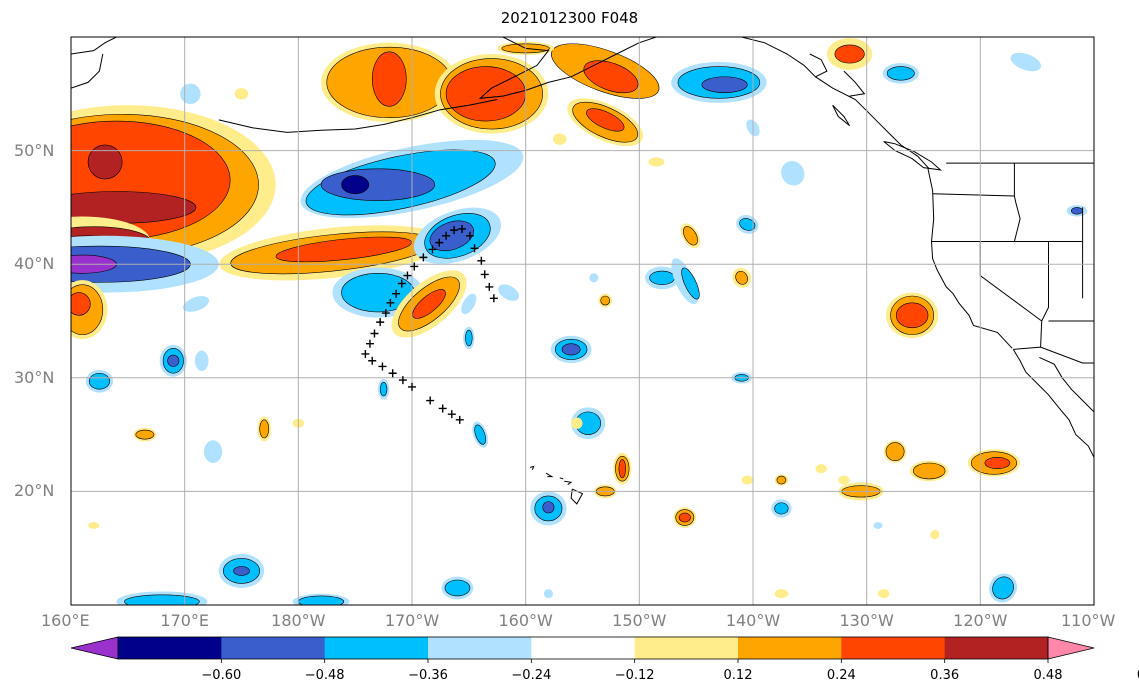 The width and height of the screenshot is (1139, 698). What do you see at coordinates (1138, 675) in the screenshot?
I see `colorbar-label-9: 0.60` at bounding box center [1138, 675].